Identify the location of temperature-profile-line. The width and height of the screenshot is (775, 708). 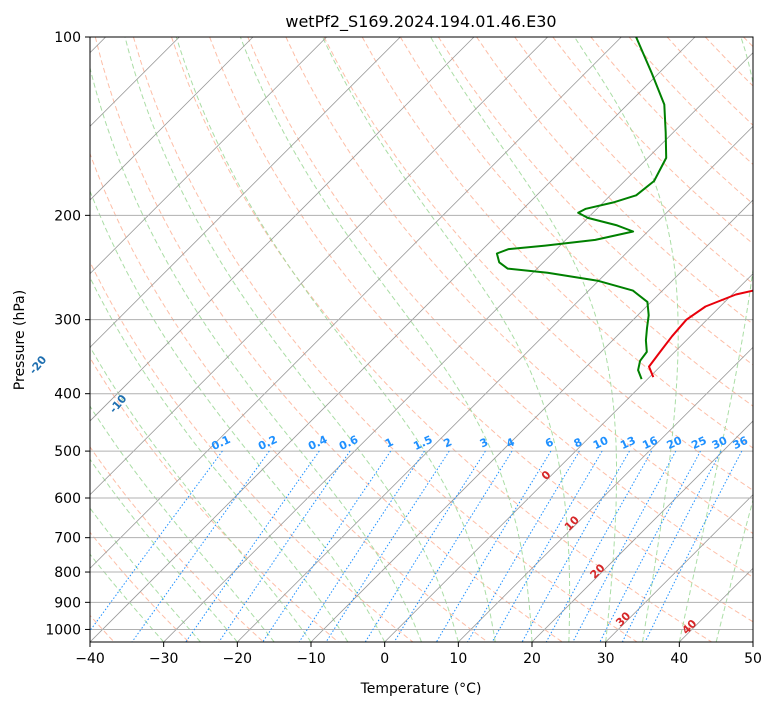
(700, 333).